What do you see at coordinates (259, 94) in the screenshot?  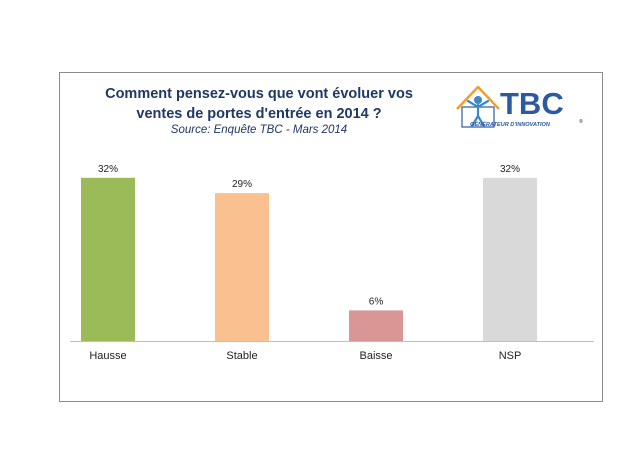 I see `chart-title-line-1: Comment pensez-vous que vont évoluer vos` at bounding box center [259, 94].